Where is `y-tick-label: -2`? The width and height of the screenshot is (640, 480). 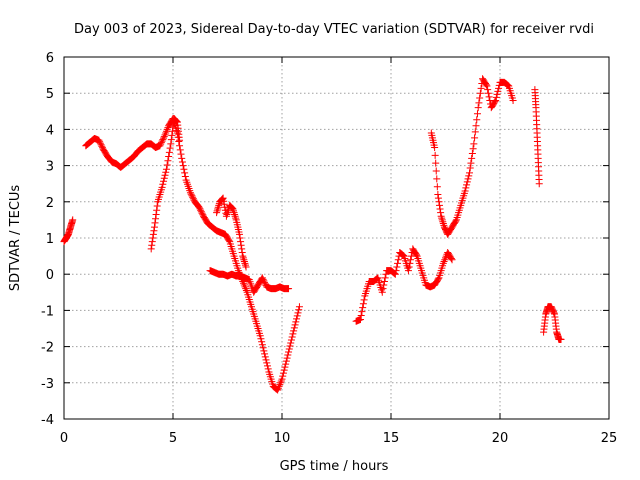
y-tick-label: -2 is located at coordinates (47, 348).